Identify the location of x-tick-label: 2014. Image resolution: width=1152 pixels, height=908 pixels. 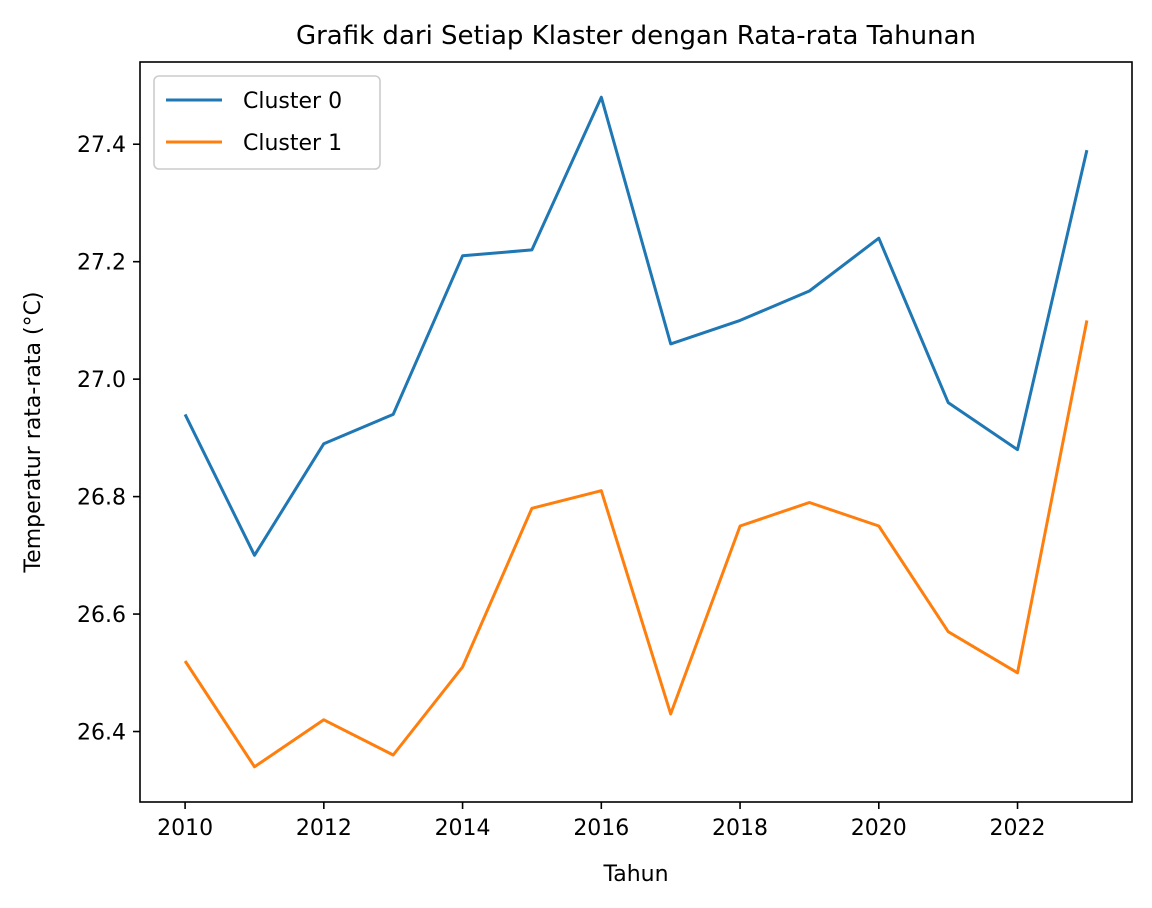
(463, 828).